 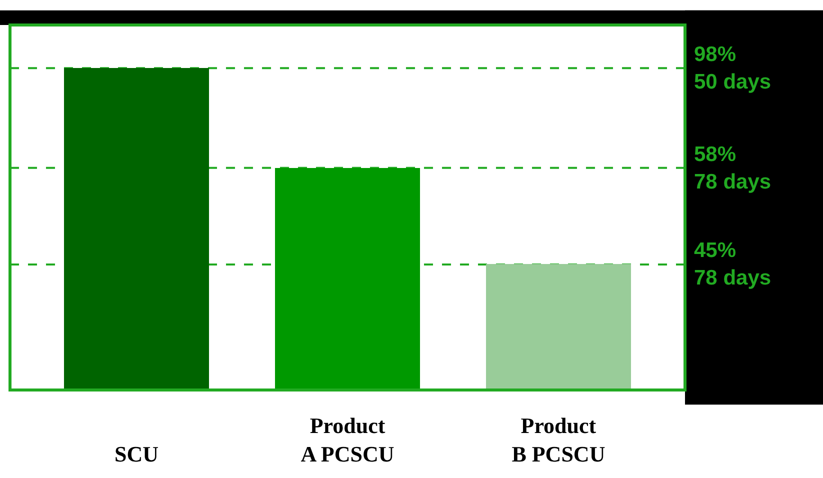 I want to click on ref-line-label: 58% 78 days, so click(x=733, y=168).